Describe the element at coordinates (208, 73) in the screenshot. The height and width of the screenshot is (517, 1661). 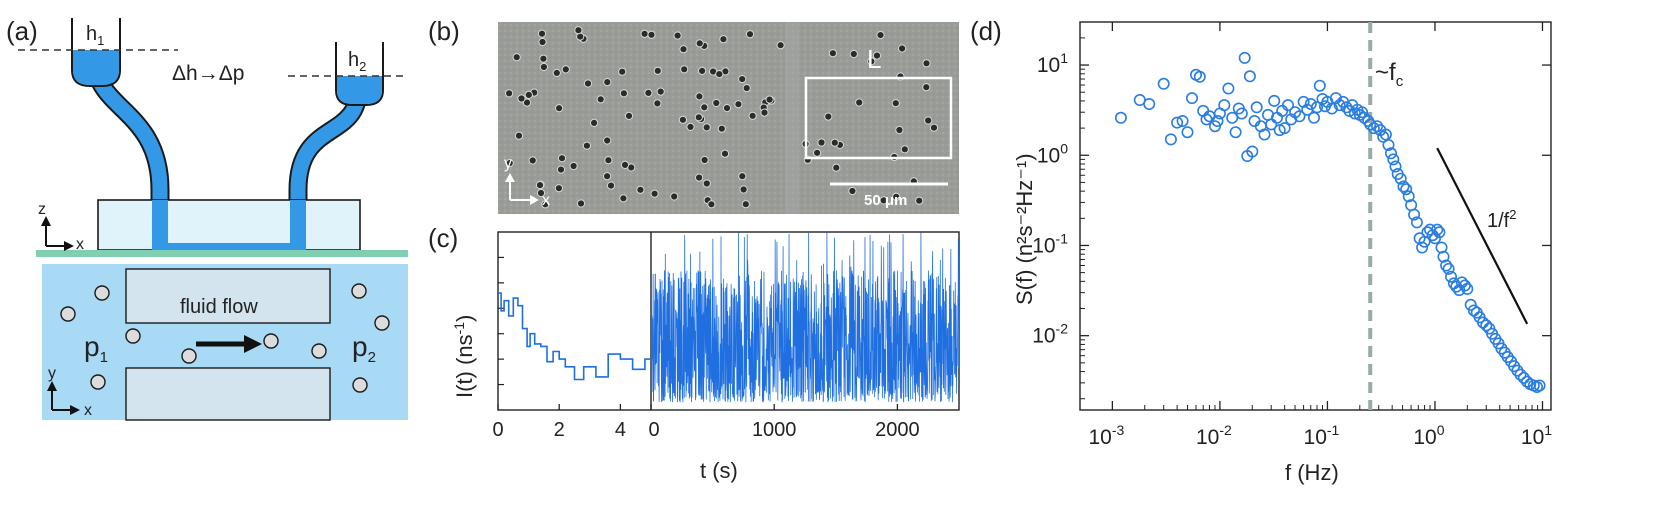
I see `label-delta: Δh→Δp` at that location.